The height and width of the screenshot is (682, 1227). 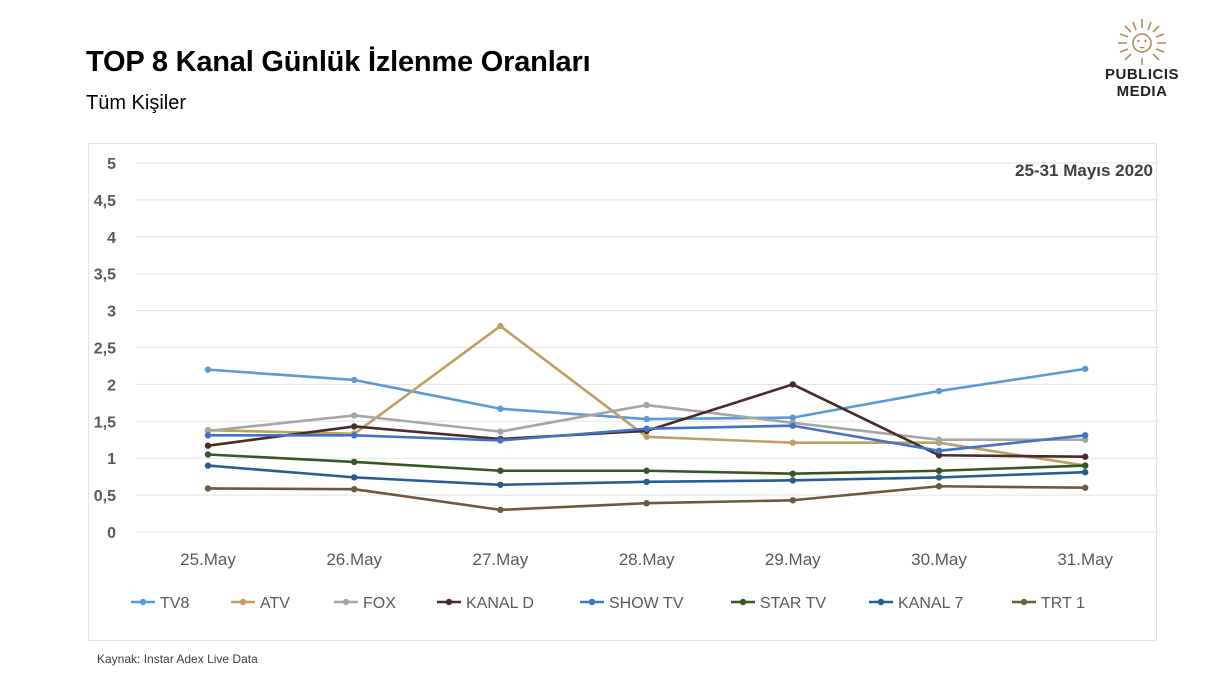 I want to click on y-tick-label: 4,5, so click(x=105, y=201).